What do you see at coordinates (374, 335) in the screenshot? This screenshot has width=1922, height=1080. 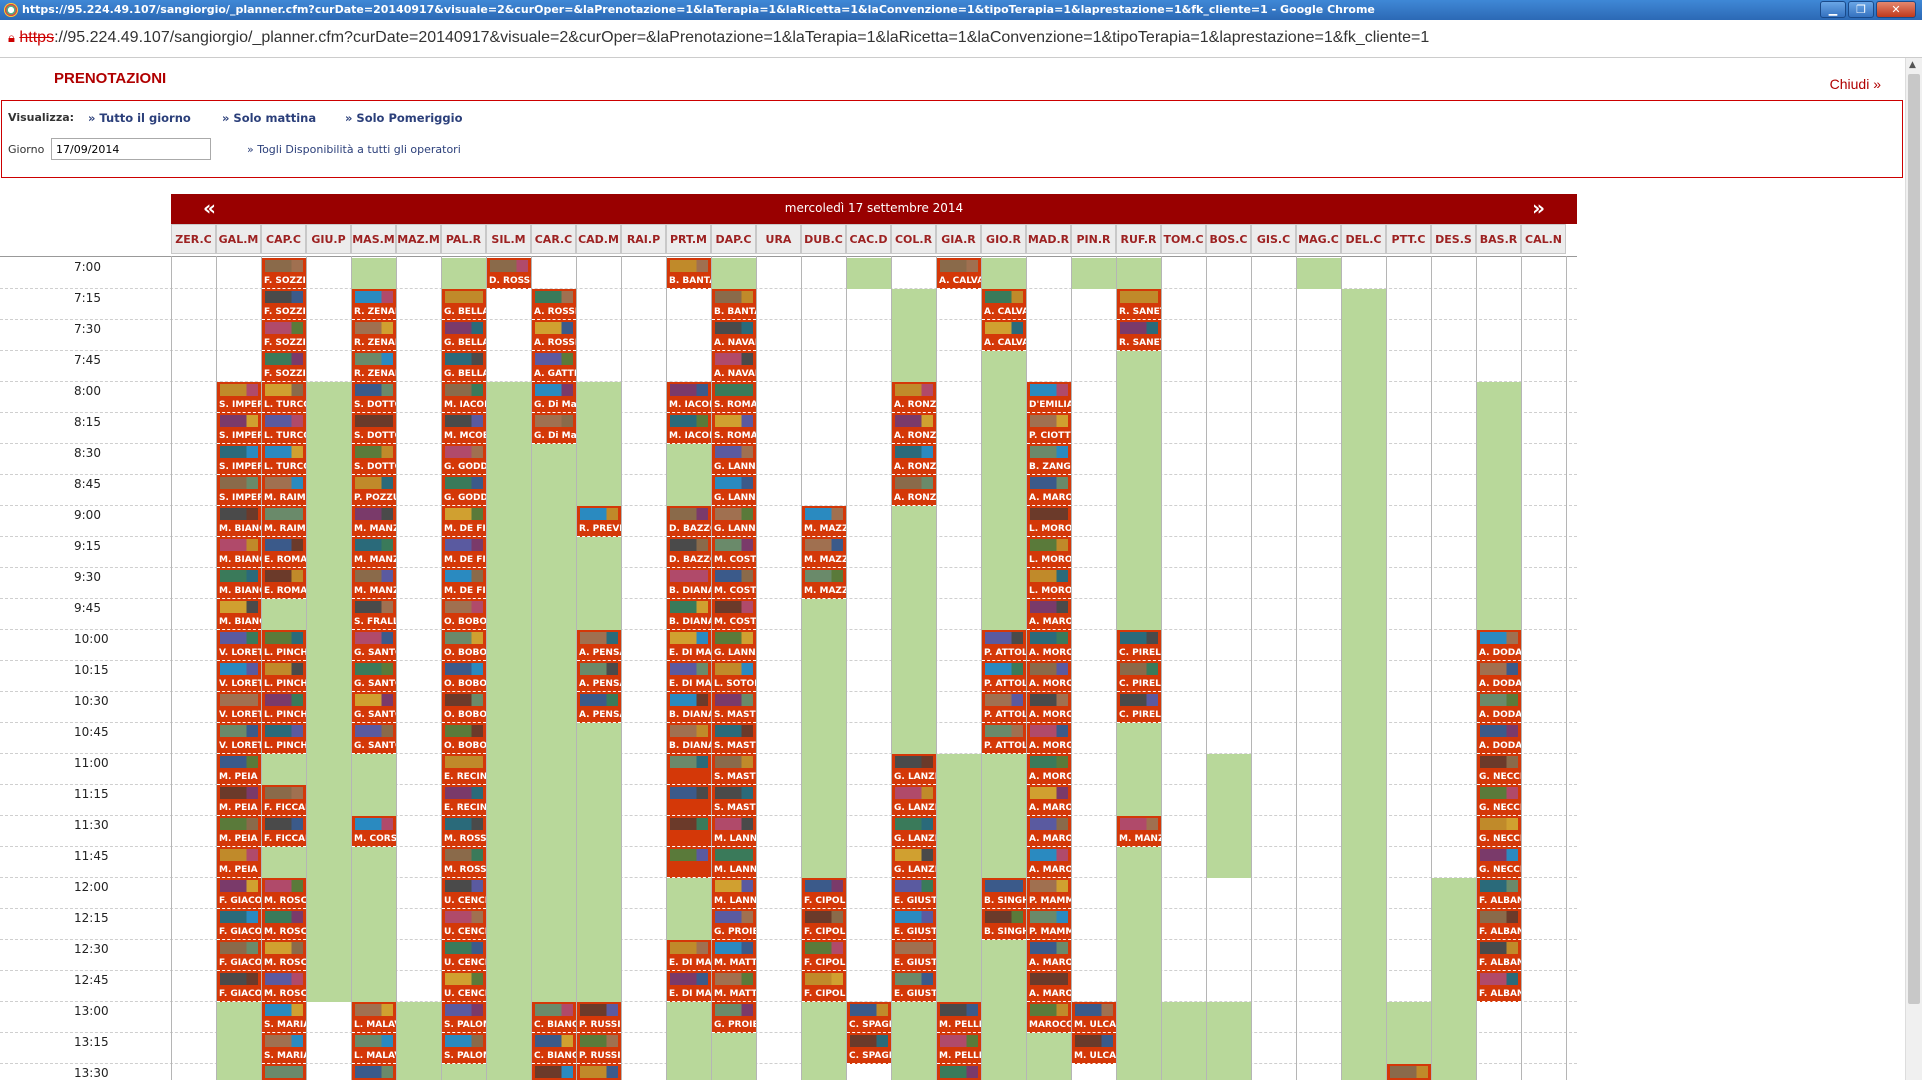 I see `appointment-block: R. ZENARI` at bounding box center [374, 335].